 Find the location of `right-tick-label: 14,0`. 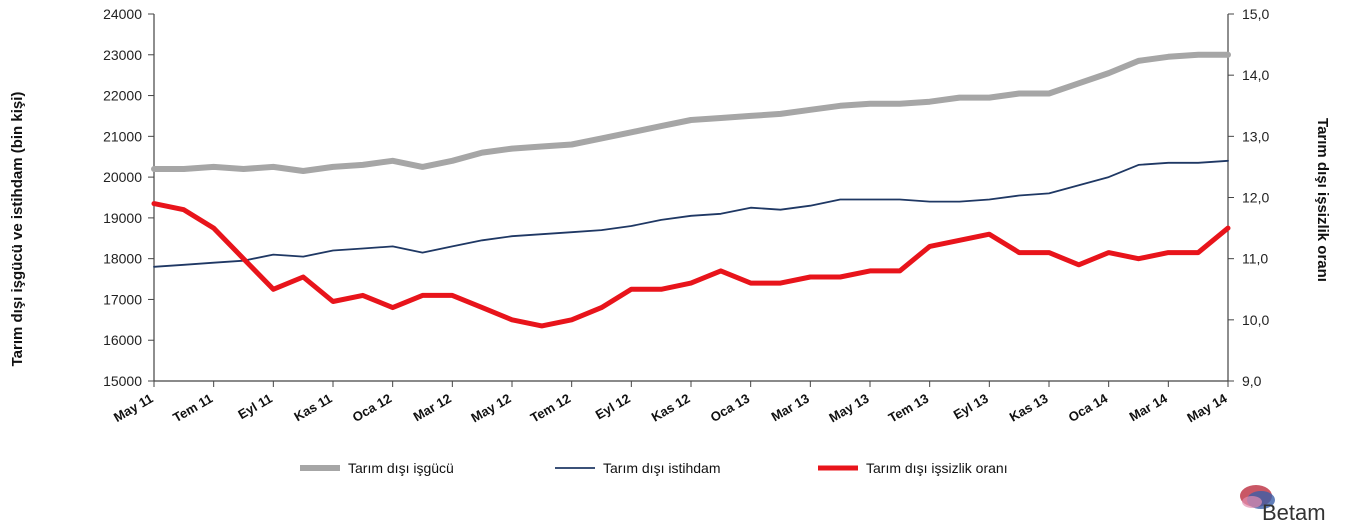

right-tick-label: 14,0 is located at coordinates (1255, 75).